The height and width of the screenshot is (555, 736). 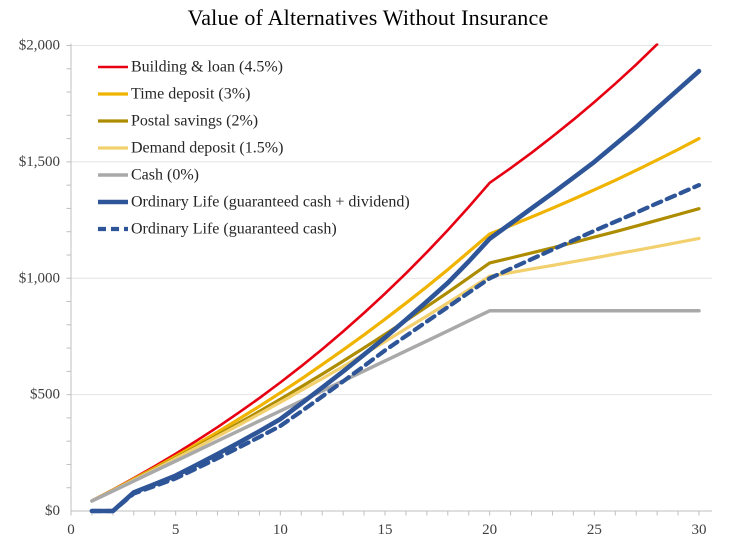 I want to click on legend-item-building-loan: Building & loan (4.5%), so click(x=190, y=67).